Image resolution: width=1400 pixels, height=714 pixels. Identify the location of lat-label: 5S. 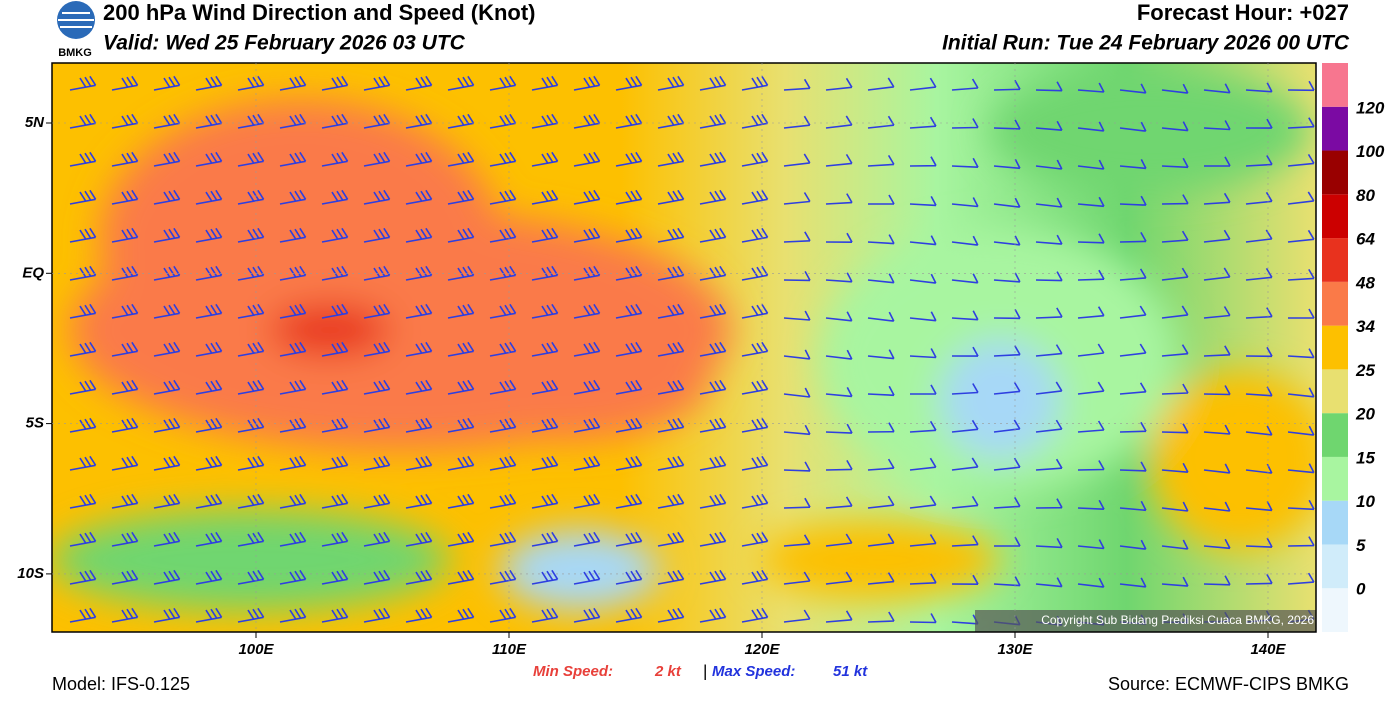
(35, 423).